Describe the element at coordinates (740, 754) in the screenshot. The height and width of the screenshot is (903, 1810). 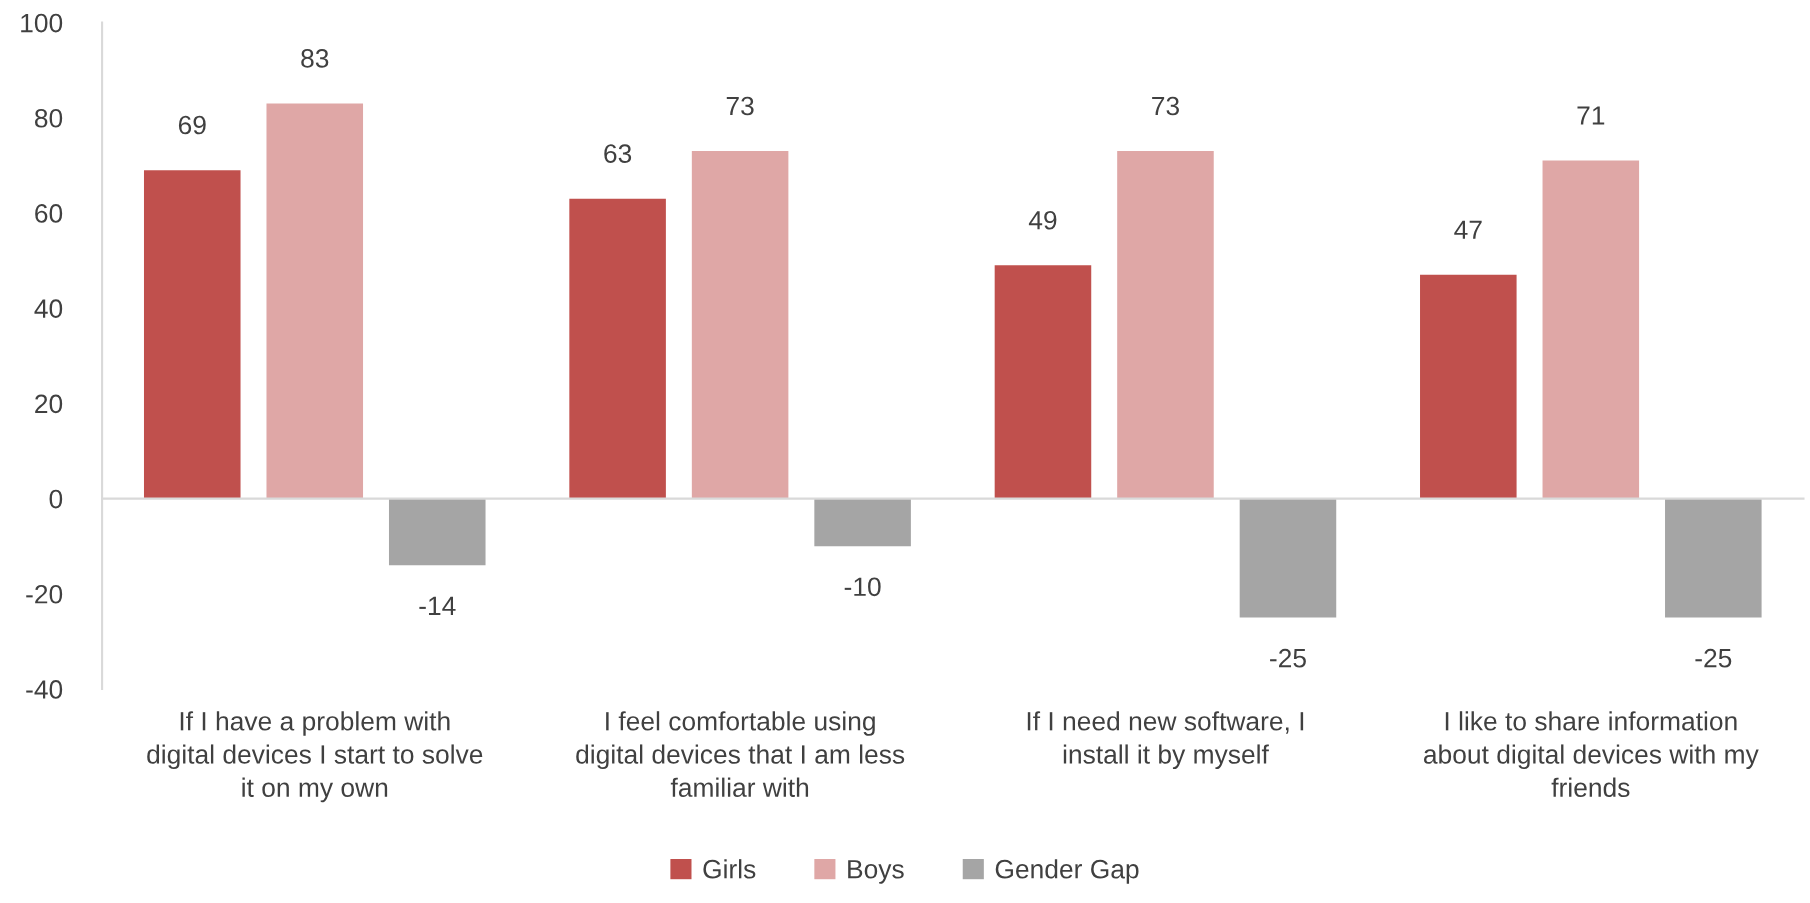
I see `x-tick-label: I feel comfortable using digital devices that I am less familiar with` at that location.